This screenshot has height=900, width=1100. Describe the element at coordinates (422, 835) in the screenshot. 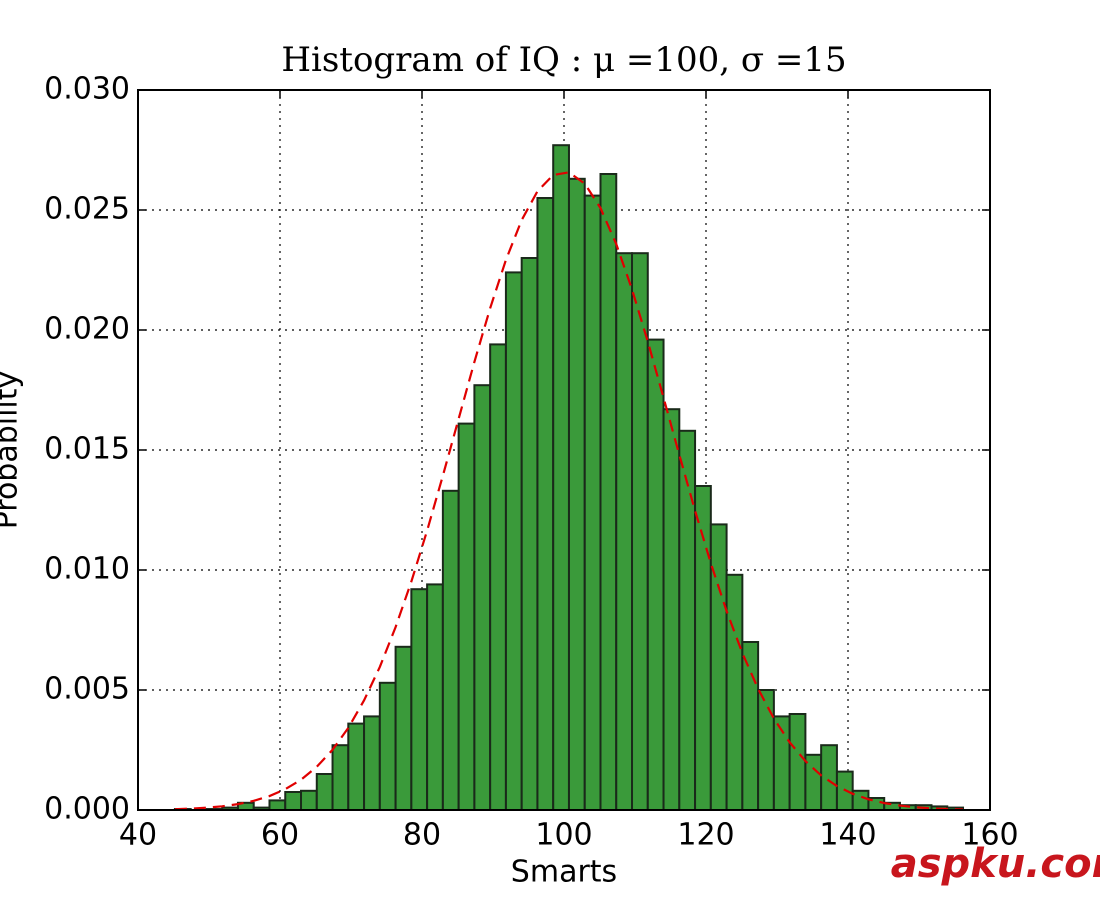

I see `x-tick-label: 80` at that location.